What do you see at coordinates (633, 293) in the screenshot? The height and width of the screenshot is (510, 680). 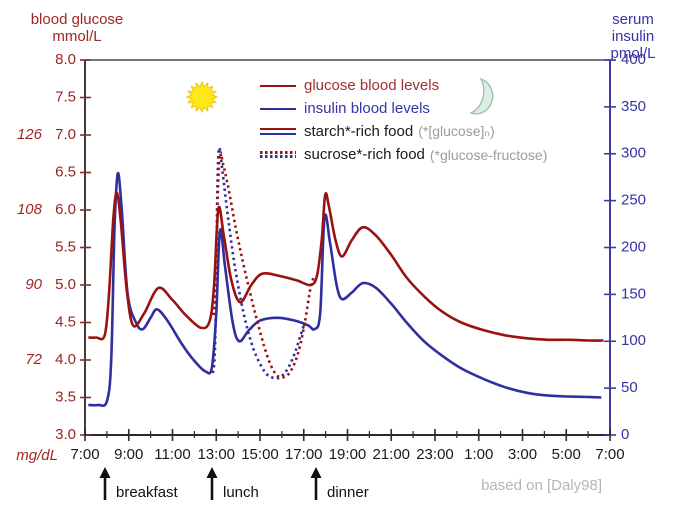 I see `right-tick-label: 150` at bounding box center [633, 293].